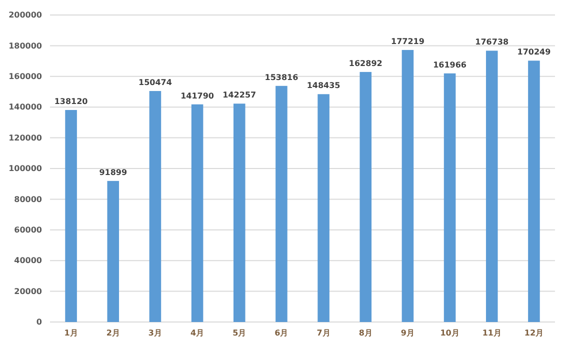 The height and width of the screenshot is (346, 570). Describe the element at coordinates (492, 42) in the screenshot. I see `data-label: 176738` at that location.